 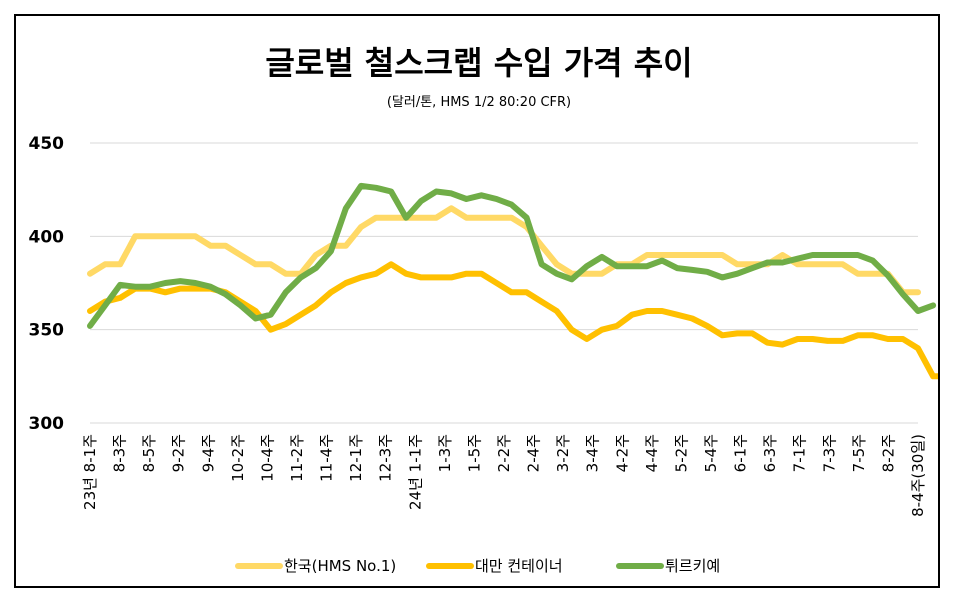 I want to click on x-tick-label: 11-4주, so click(x=327, y=458).